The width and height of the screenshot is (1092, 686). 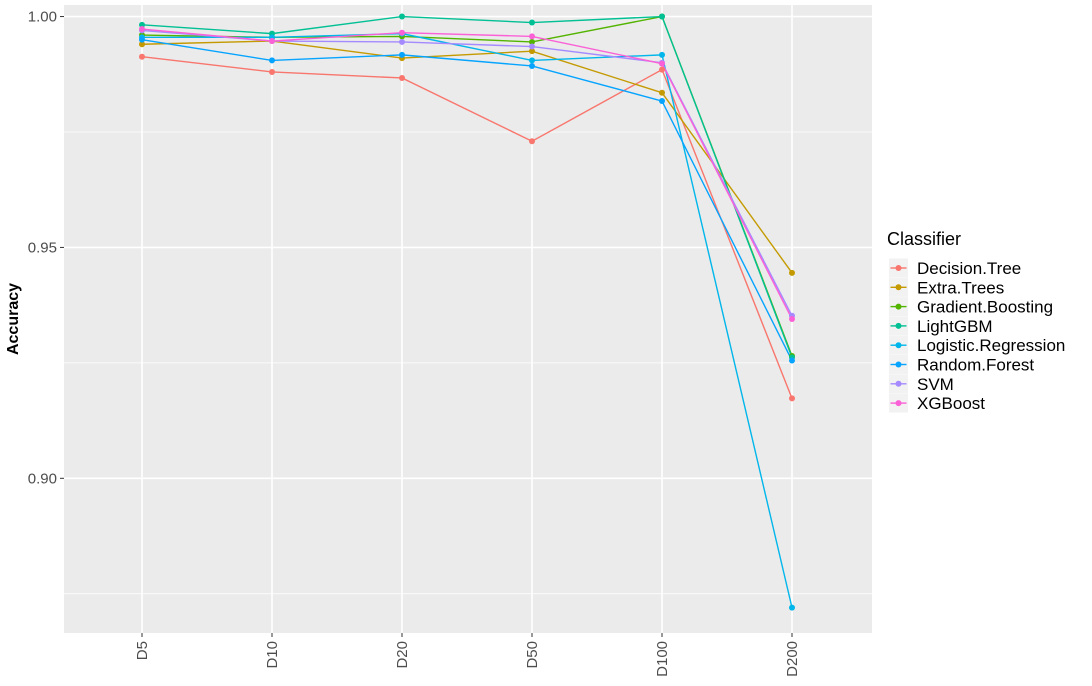 I want to click on legend-label: LightGBM, so click(x=955, y=326).